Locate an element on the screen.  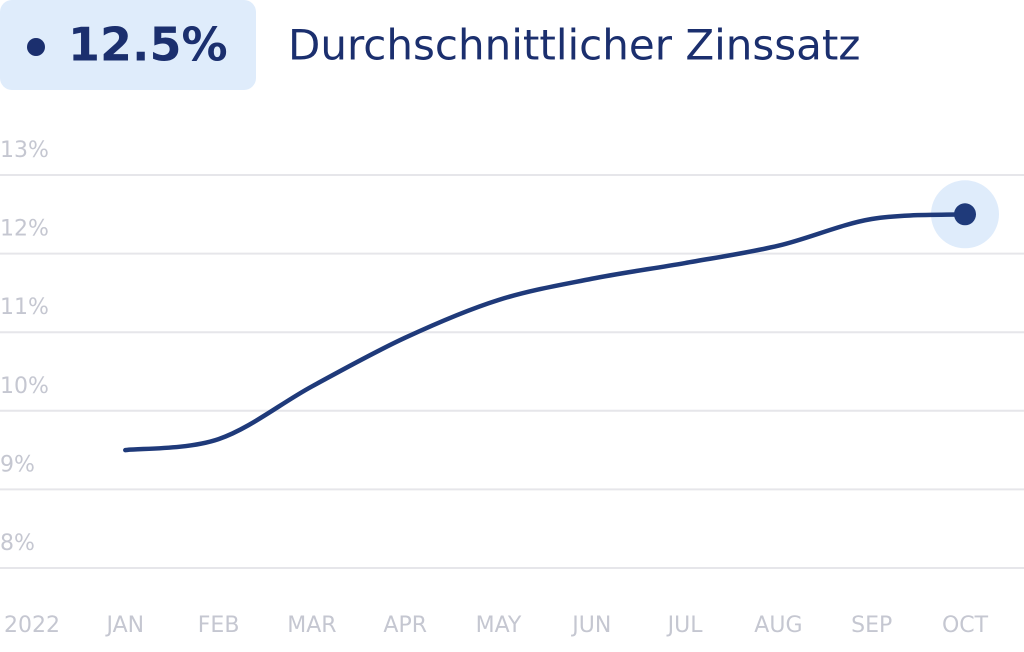
y-tick-label: 10% is located at coordinates (24, 386).